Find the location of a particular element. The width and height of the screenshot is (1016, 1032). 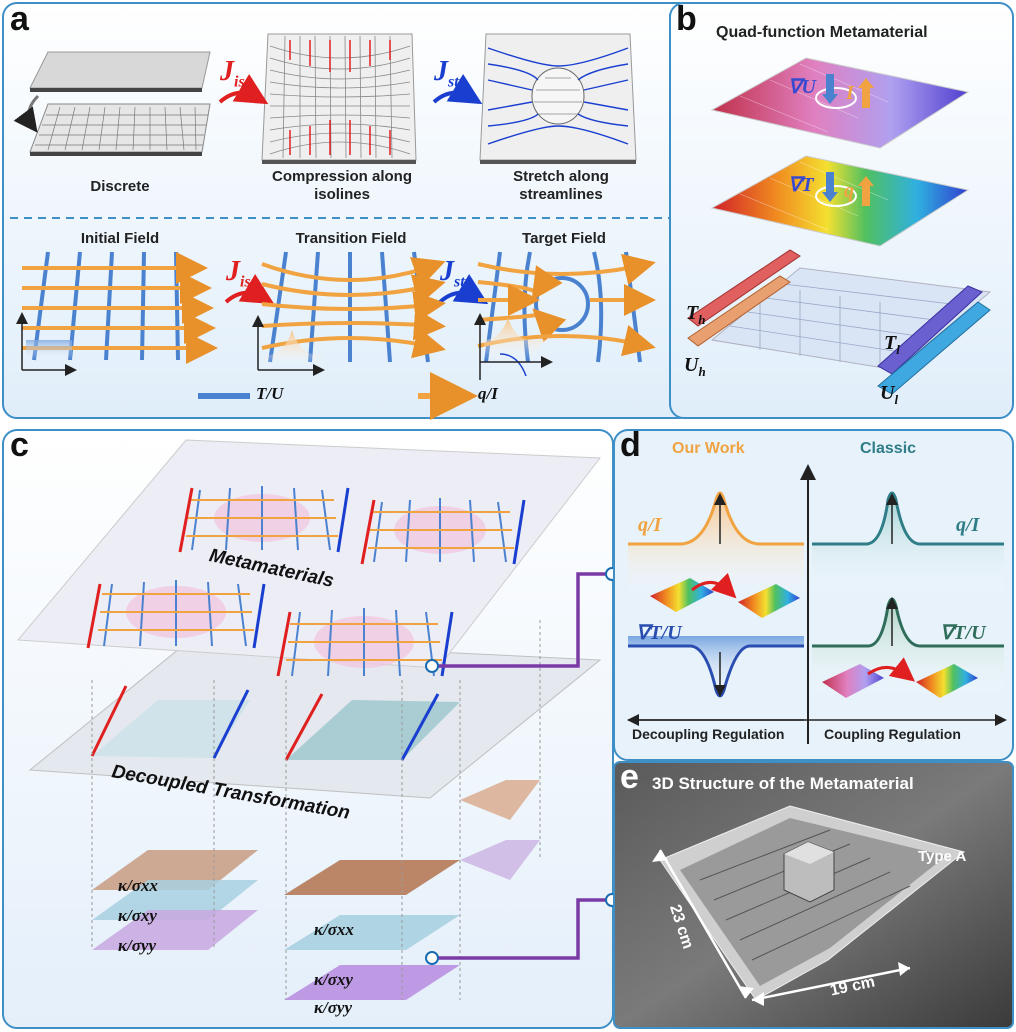

caption-stretch: Stretch along streamlines is located at coordinates (561, 185).